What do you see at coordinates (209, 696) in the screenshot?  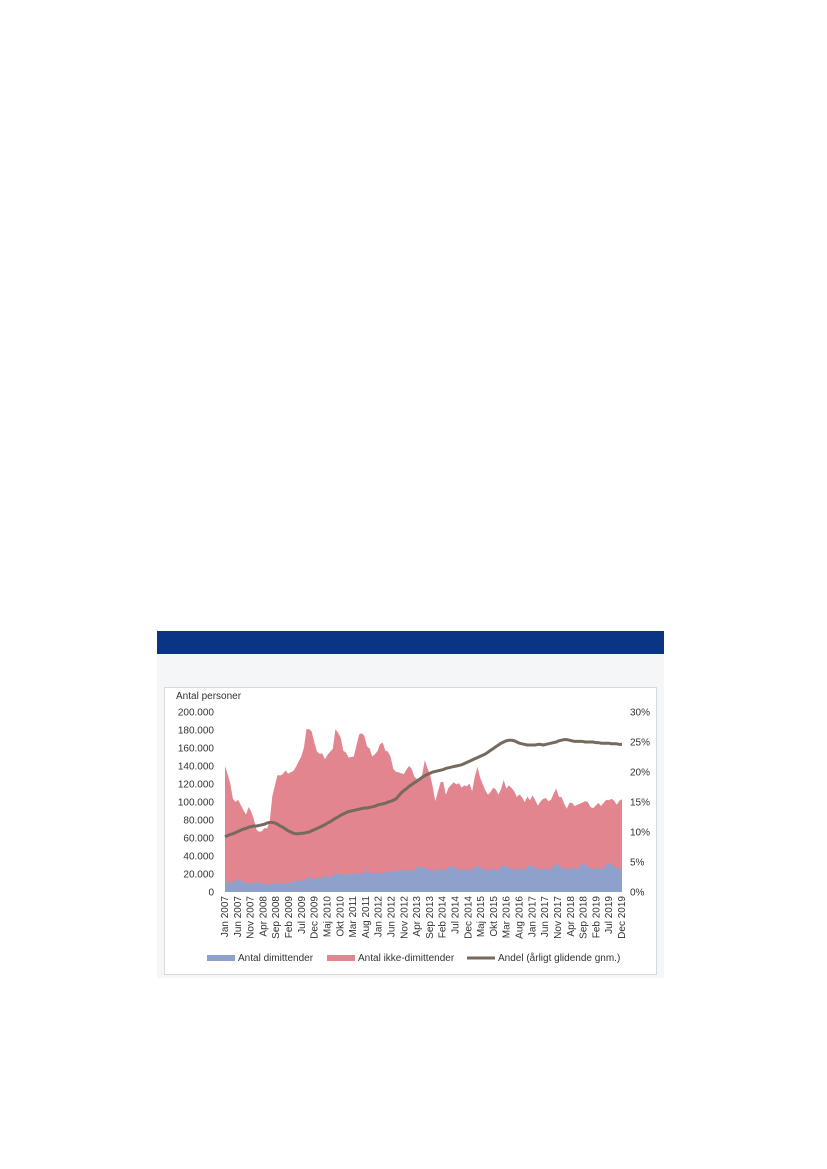 I see `y-axis-label: Antal personer` at bounding box center [209, 696].